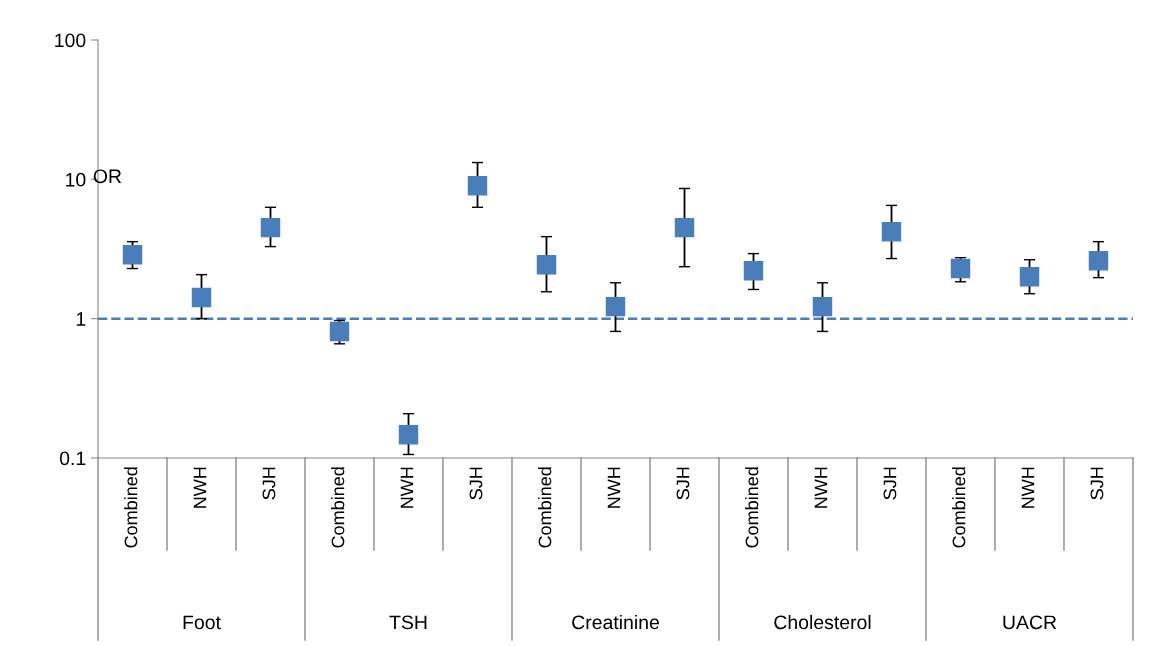 The width and height of the screenshot is (1151, 646). Describe the element at coordinates (70, 40) in the screenshot. I see `y-tick-label: 100` at that location.